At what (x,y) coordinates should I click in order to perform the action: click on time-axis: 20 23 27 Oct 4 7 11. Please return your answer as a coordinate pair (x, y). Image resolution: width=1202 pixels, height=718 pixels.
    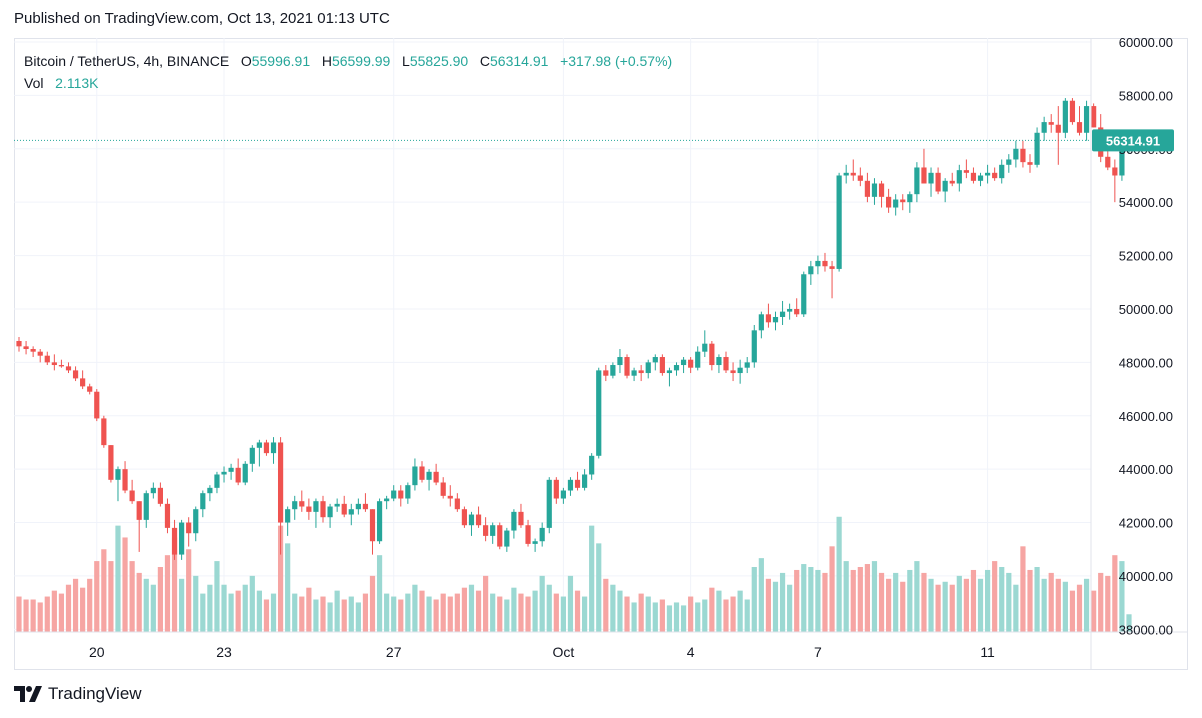
    Looking at the image, I should click on (542, 652).